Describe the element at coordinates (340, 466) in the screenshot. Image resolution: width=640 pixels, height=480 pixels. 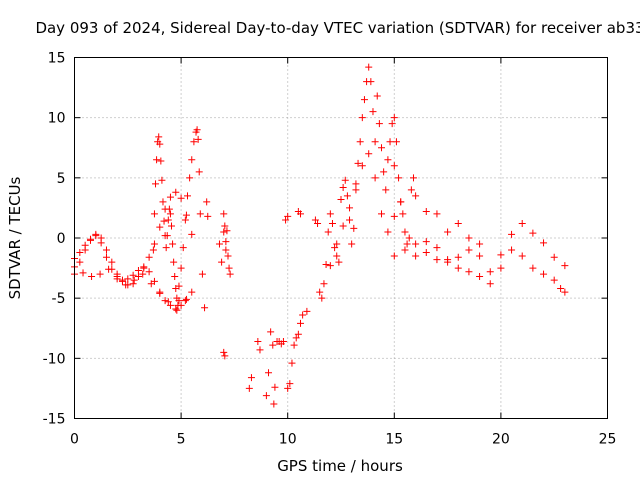
I see `x-axis-label: GPS time / hours` at that location.